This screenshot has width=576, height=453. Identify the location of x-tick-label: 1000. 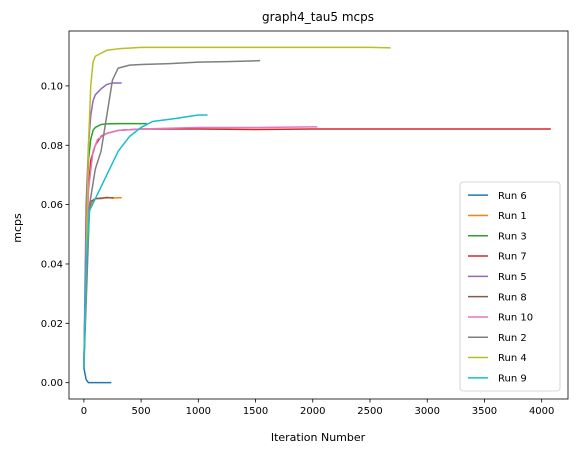
(198, 411).